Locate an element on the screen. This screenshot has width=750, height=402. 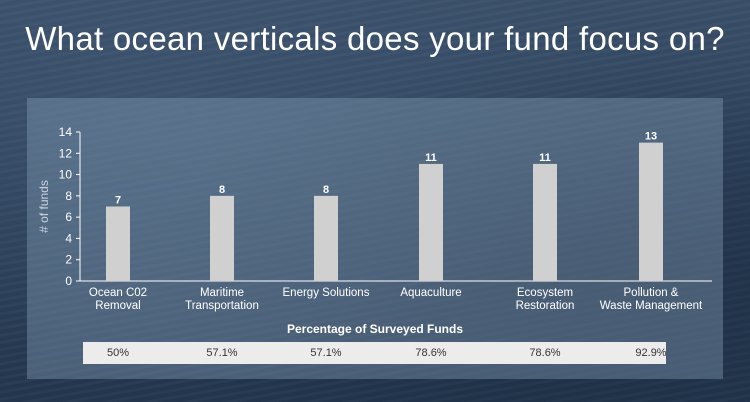
x-category-label: Pollution & is located at coordinates (651, 293).